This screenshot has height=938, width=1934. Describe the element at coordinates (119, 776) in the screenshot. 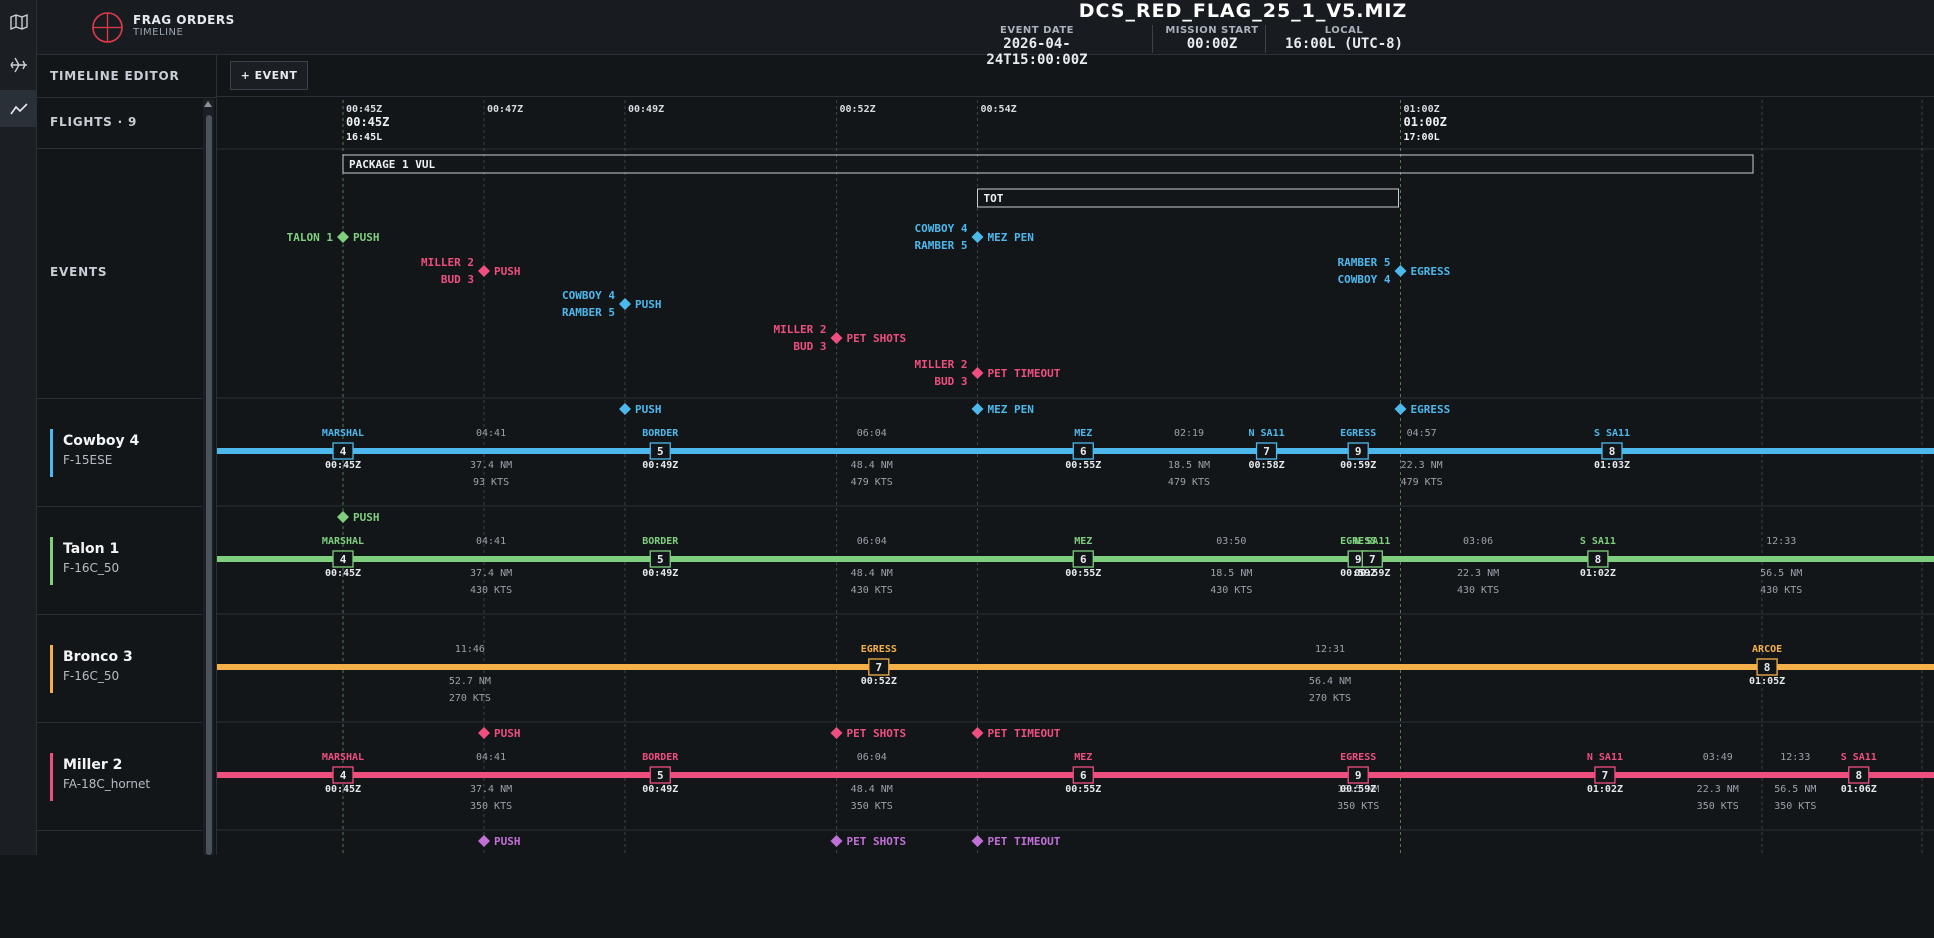

I see `flight-row-miller-2: Miller 2 FA-18C_hornet` at that location.